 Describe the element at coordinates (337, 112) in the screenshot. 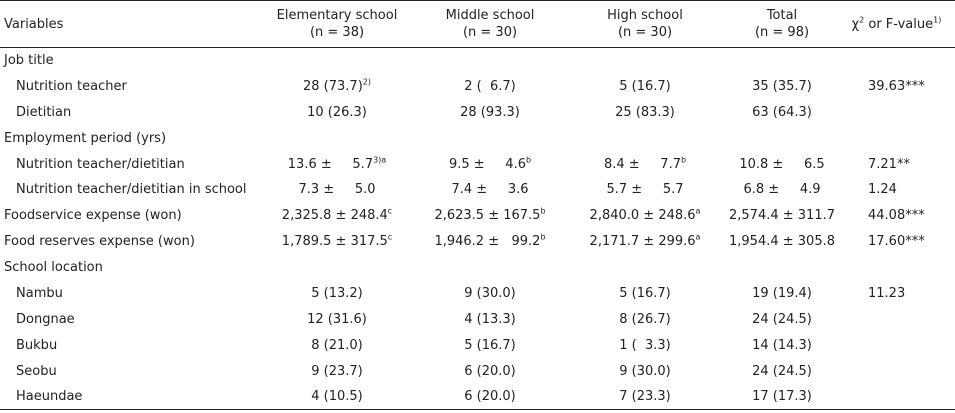

I see `cell-elementary: 10 (26.3)` at that location.